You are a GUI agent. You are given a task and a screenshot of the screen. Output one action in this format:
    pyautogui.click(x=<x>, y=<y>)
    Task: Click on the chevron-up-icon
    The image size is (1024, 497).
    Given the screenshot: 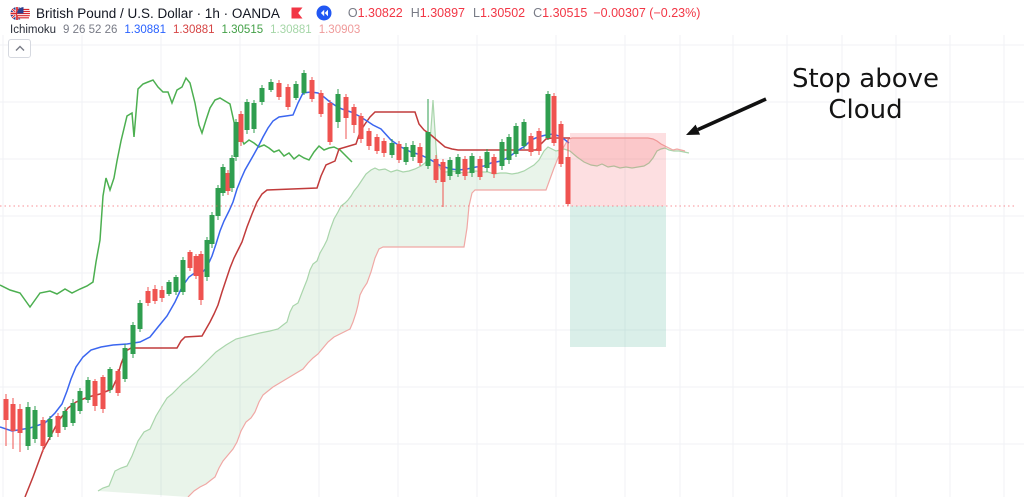 What is the action you would take?
    pyautogui.click(x=19, y=48)
    